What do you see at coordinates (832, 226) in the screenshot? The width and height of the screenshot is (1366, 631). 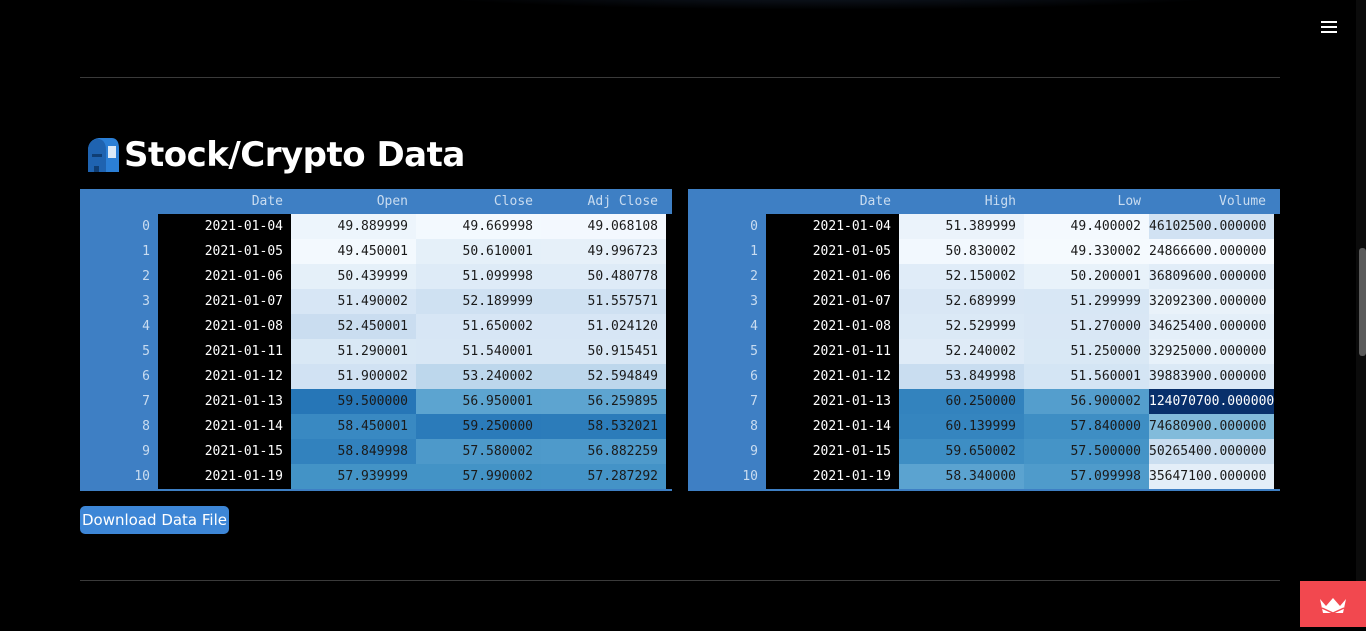 I see `date-cell: 2021-01-04` at bounding box center [832, 226].